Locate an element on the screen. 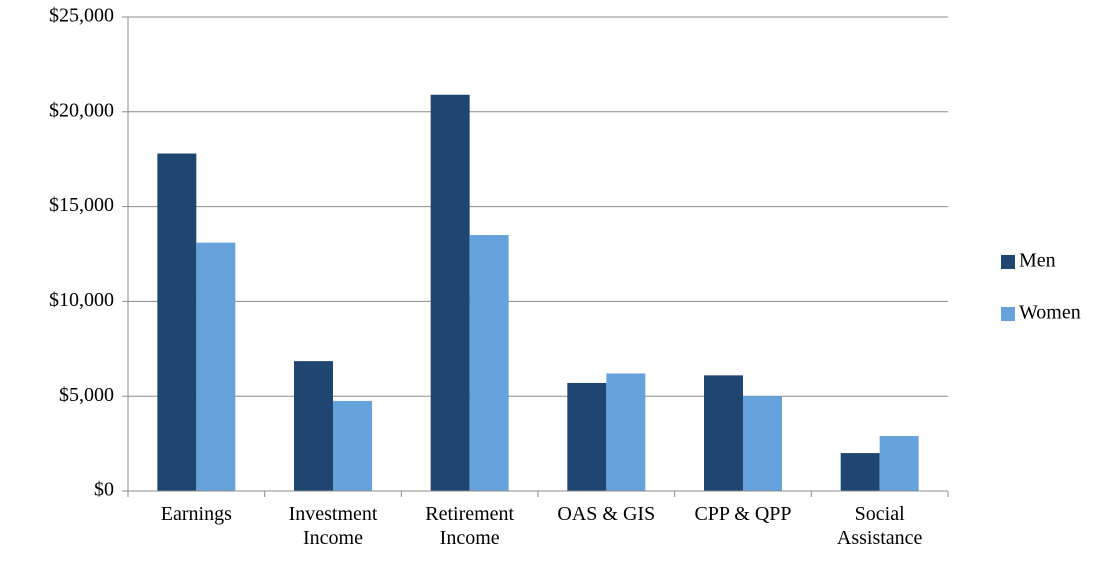 The height and width of the screenshot is (571, 1112). y-tick-label: $25,000 is located at coordinates (81, 16).